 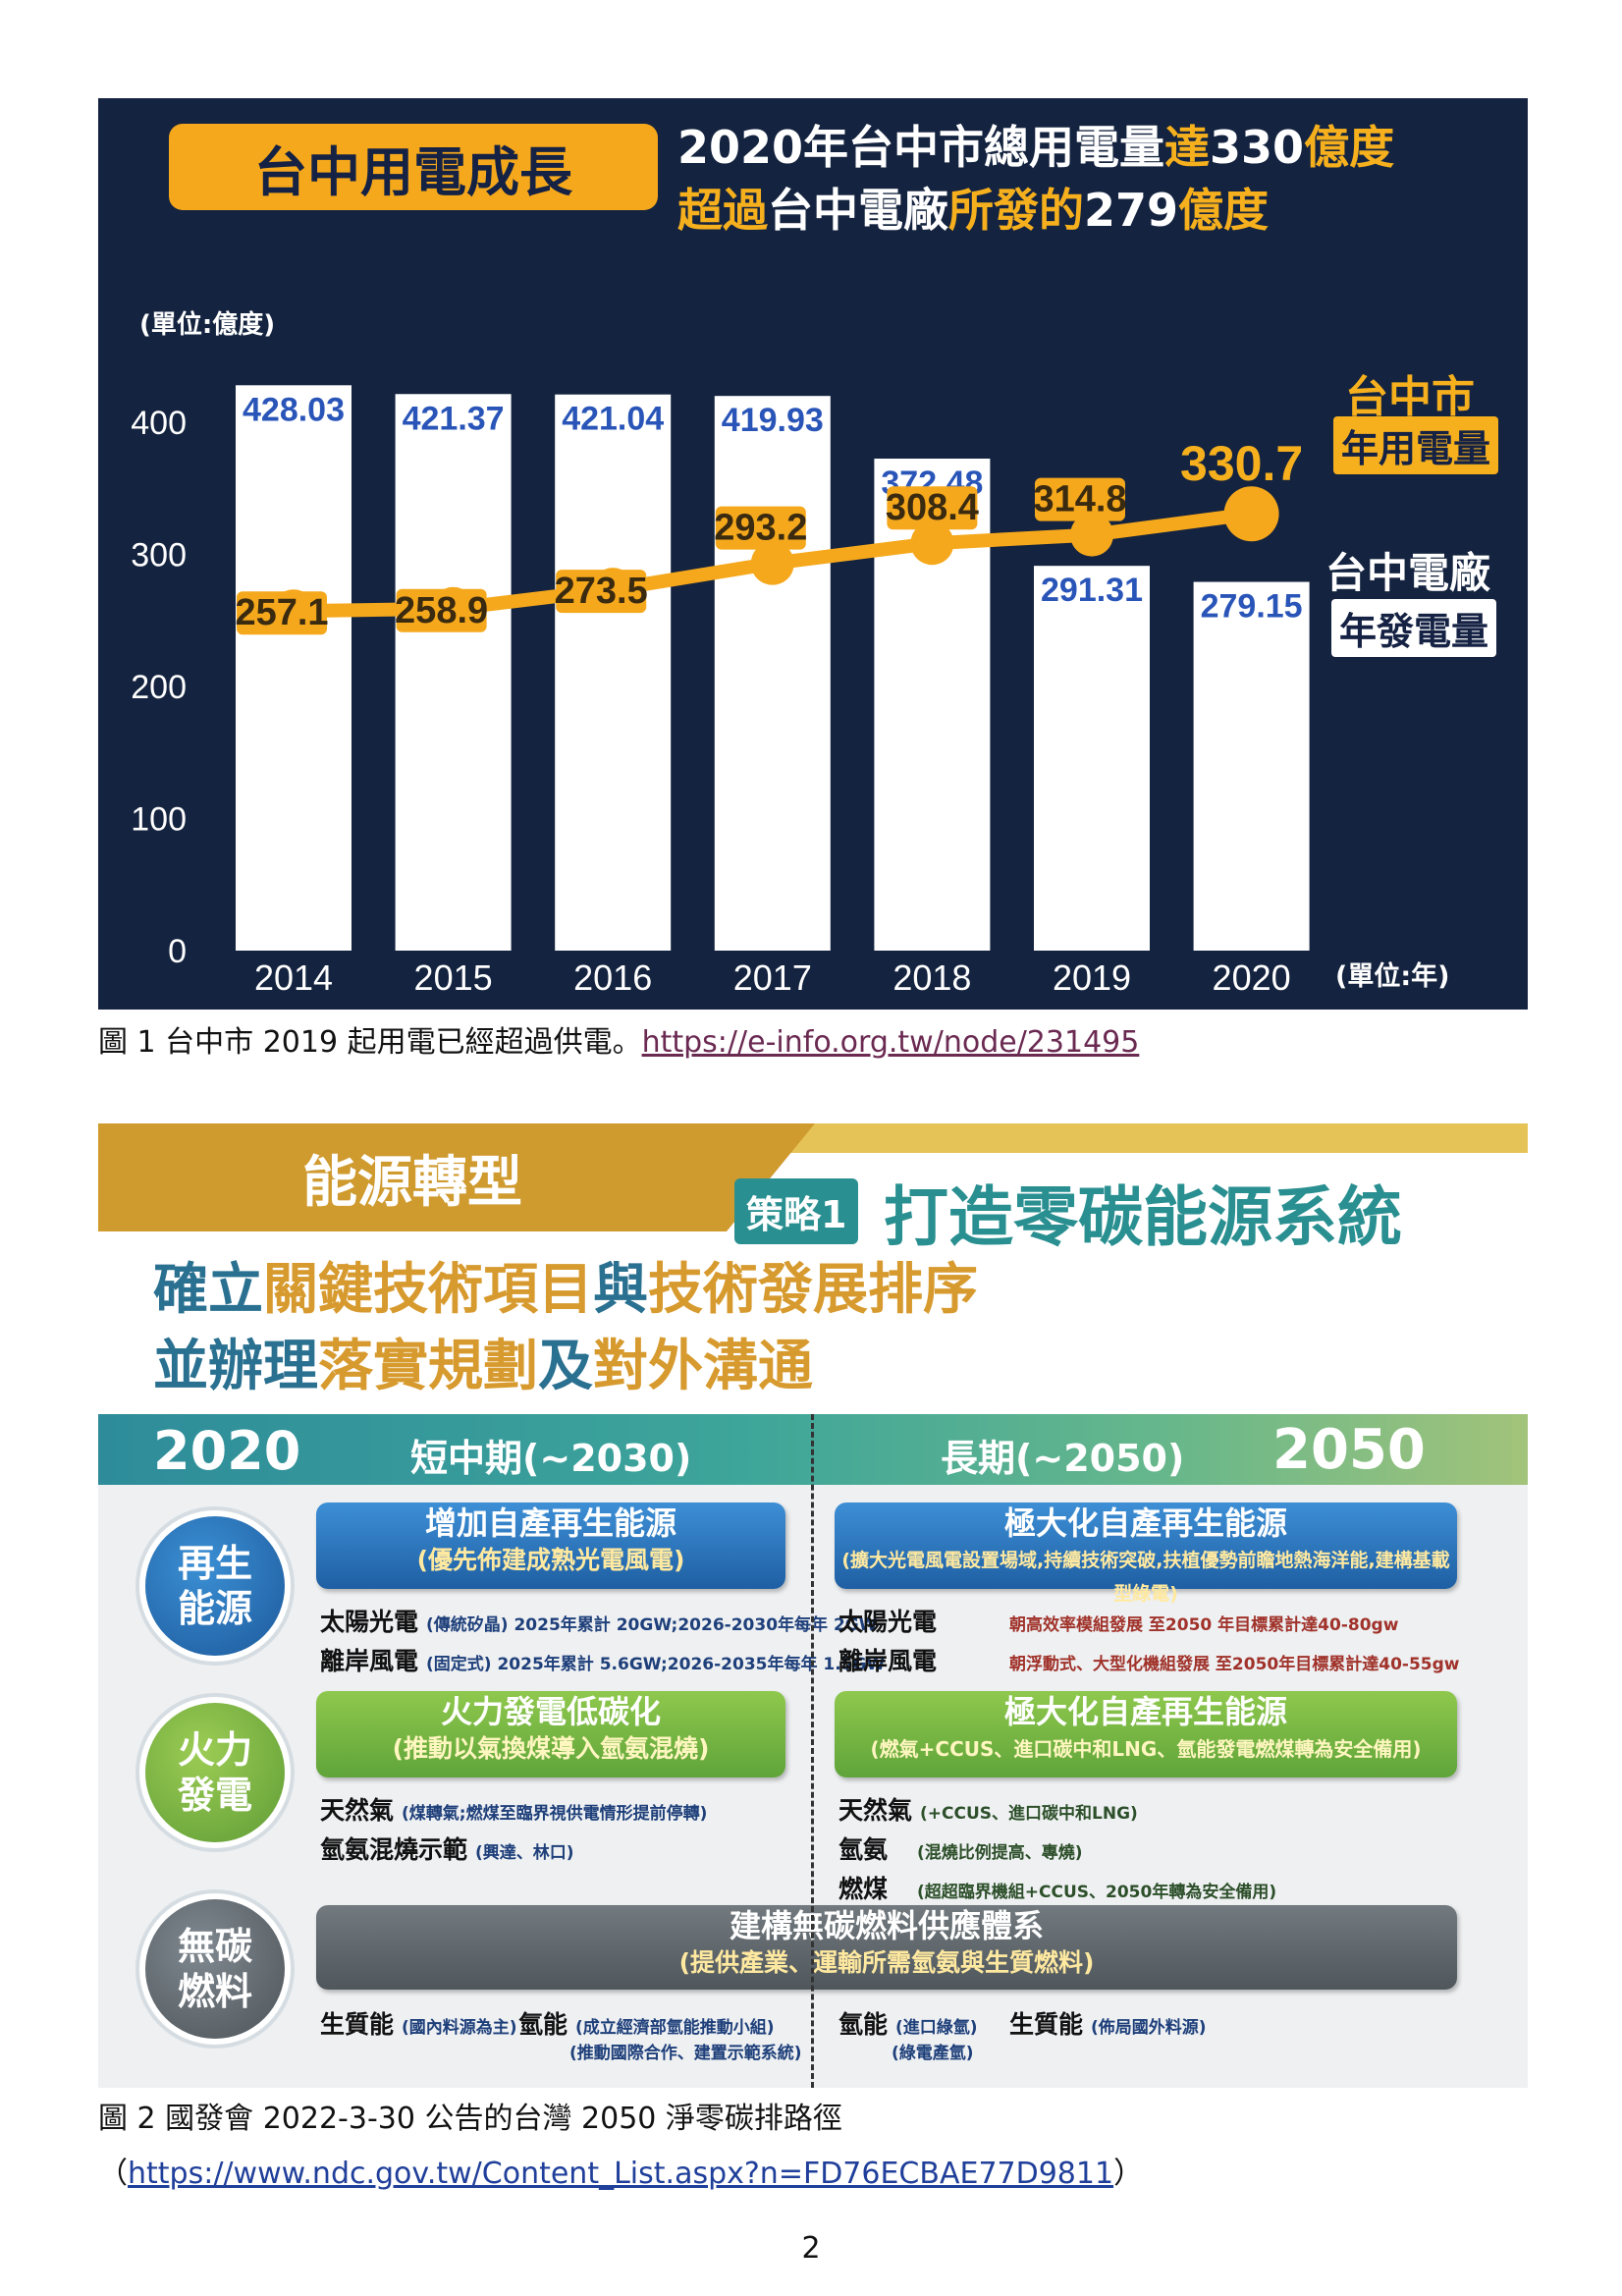 What do you see at coordinates (1410, 397) in the screenshot?
I see `legend-city-title: 台中市` at bounding box center [1410, 397].